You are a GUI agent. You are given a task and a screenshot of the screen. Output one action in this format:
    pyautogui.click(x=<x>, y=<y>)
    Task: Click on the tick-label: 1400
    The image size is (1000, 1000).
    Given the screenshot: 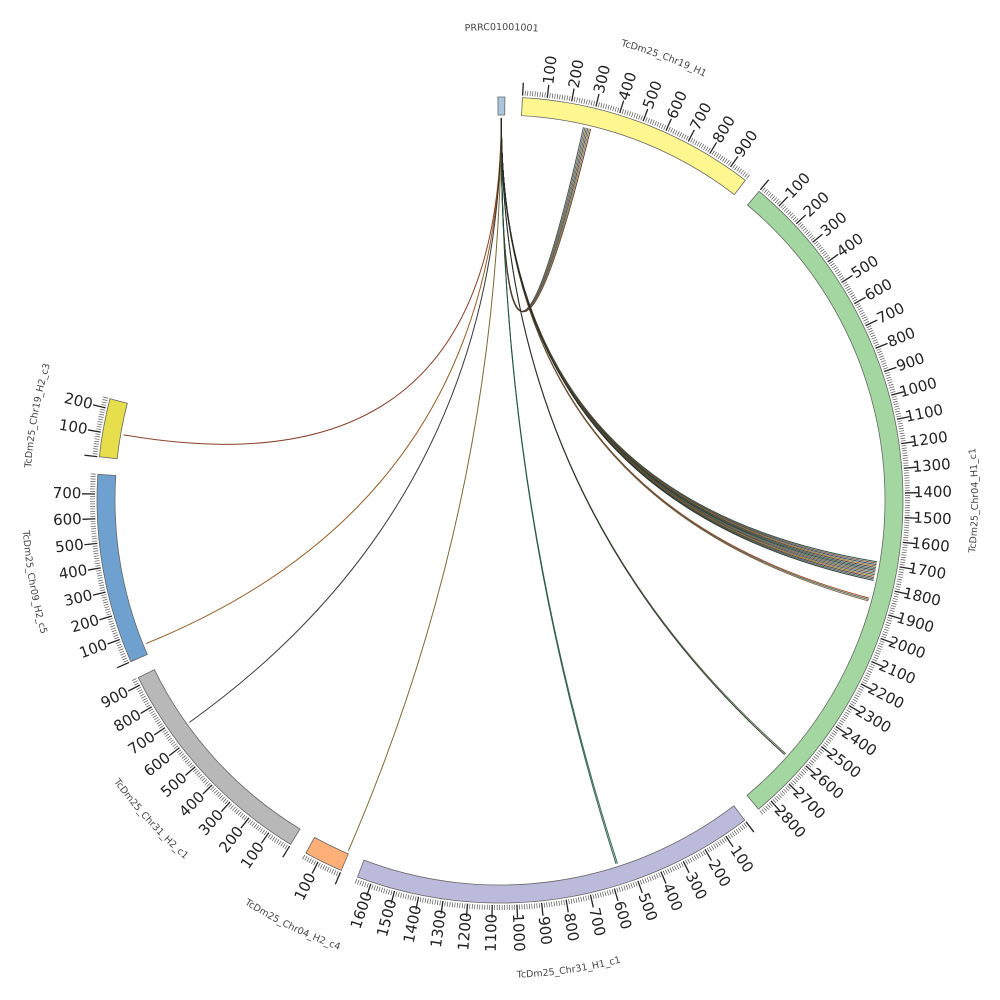 What is the action you would take?
    pyautogui.click(x=412, y=924)
    